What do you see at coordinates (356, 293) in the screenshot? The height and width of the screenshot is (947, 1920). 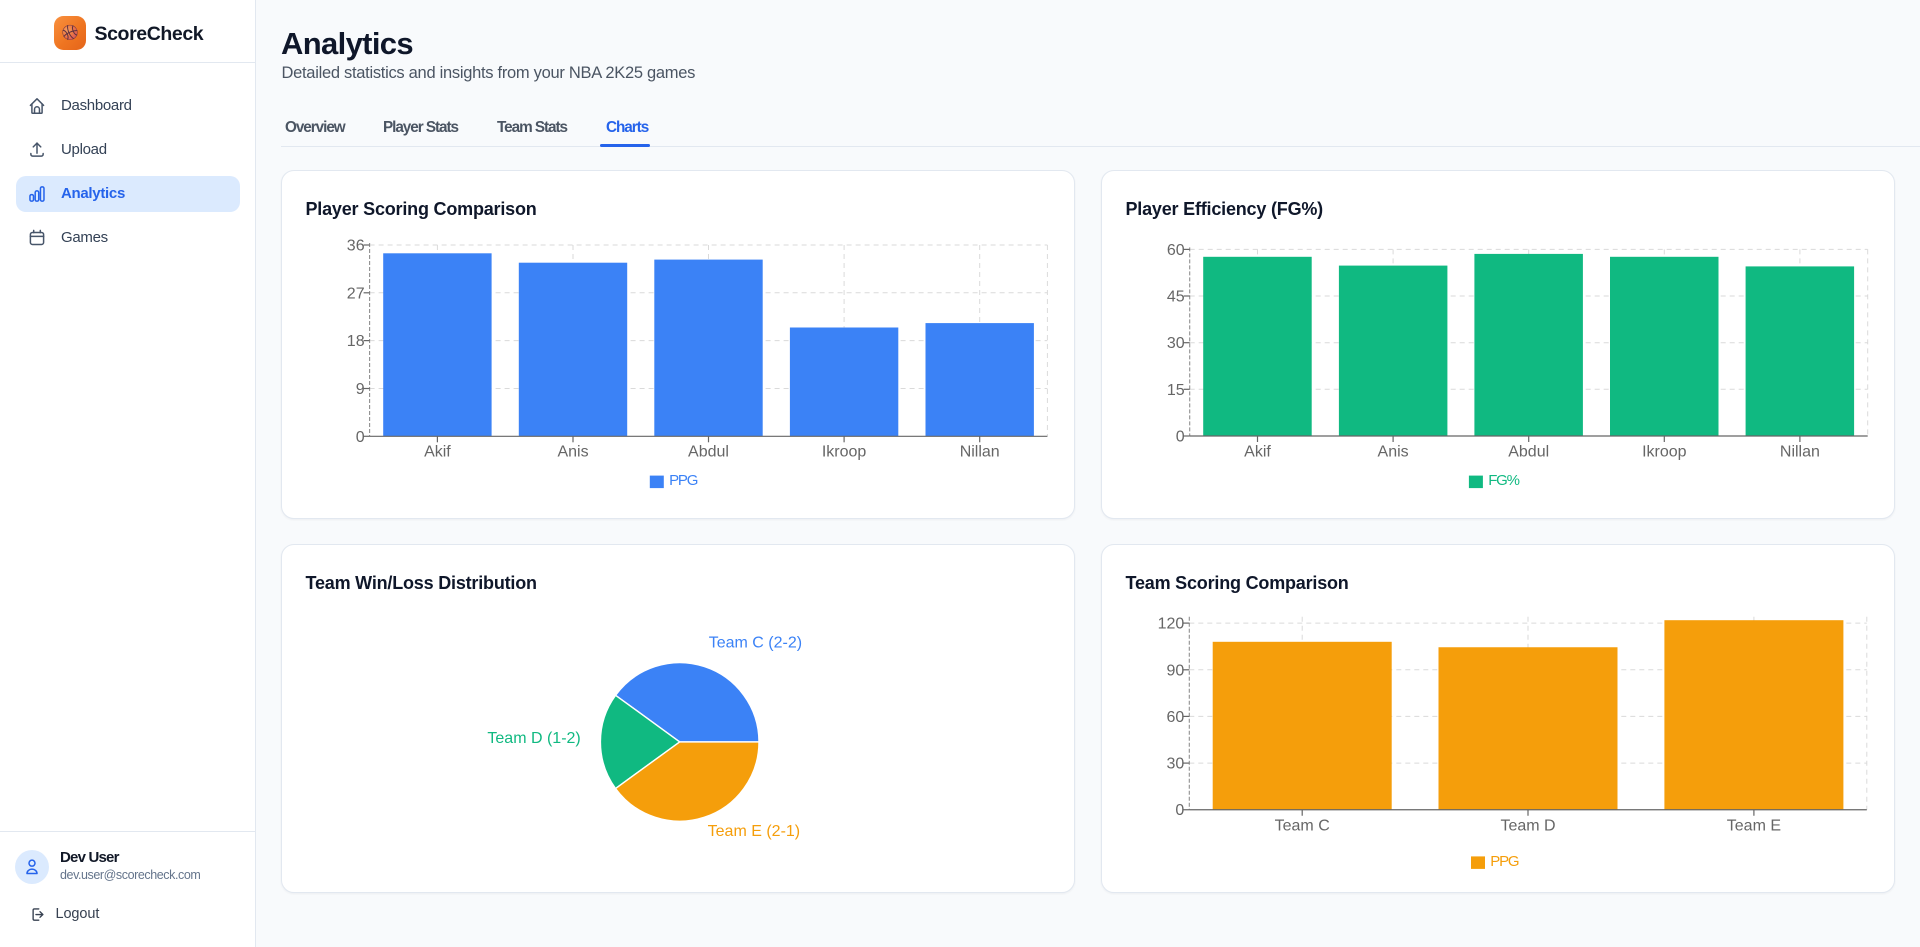 I see `svg-text: 27` at bounding box center [356, 293].